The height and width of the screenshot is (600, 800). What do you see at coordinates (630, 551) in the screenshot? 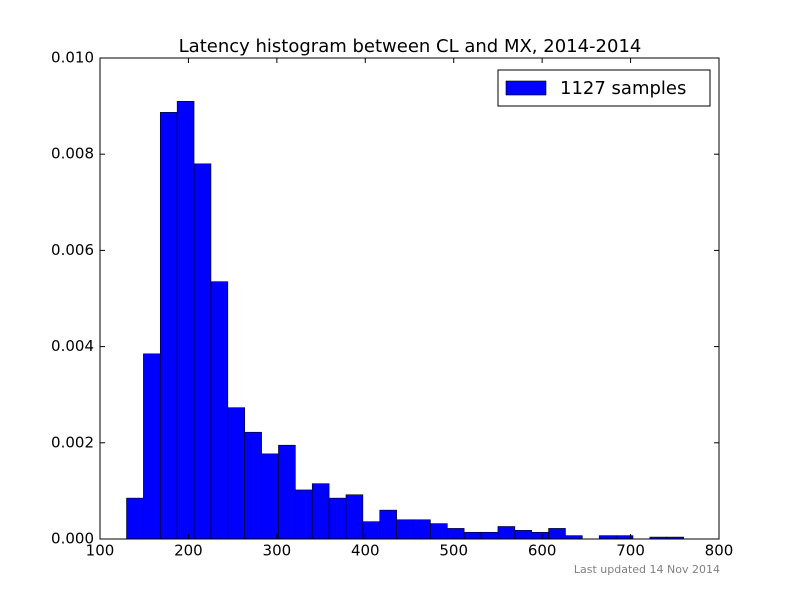
I see `x-tick-label: 700` at bounding box center [630, 551].